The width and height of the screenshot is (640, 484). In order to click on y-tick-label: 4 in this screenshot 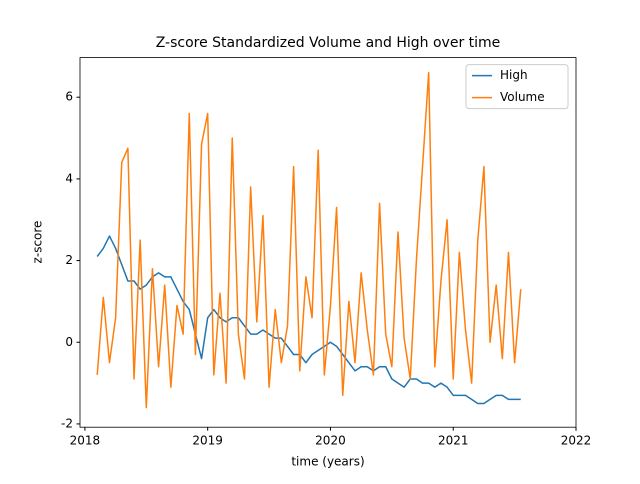, I will do `click(69, 178)`.